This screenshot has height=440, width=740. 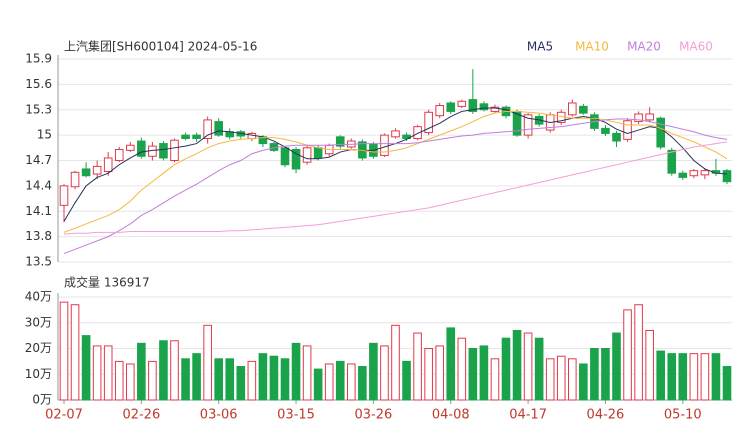 I want to click on y-tick-label: 15.3, so click(x=38, y=109).